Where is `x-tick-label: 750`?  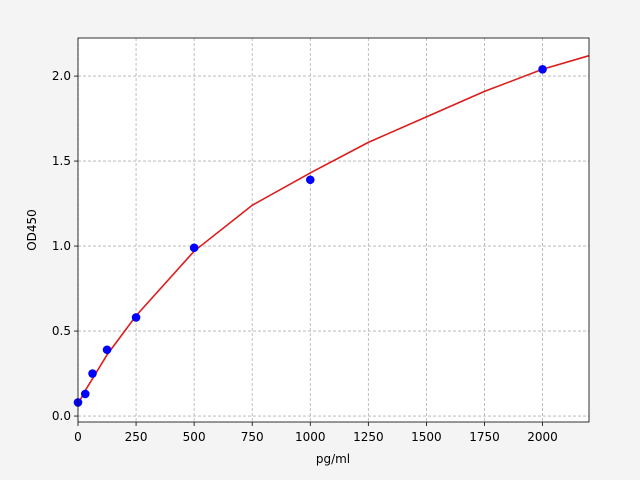
x-tick-label: 750 is located at coordinates (252, 437).